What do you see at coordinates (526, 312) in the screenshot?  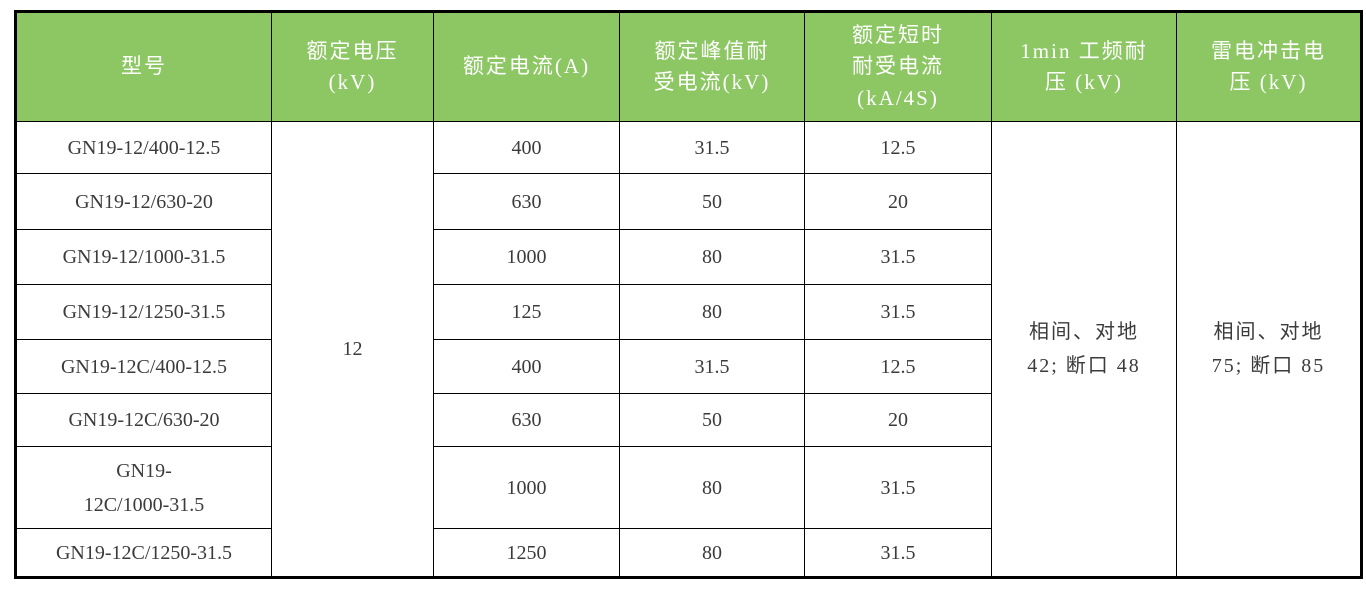 I see `cell-rated-current: 125` at bounding box center [526, 312].